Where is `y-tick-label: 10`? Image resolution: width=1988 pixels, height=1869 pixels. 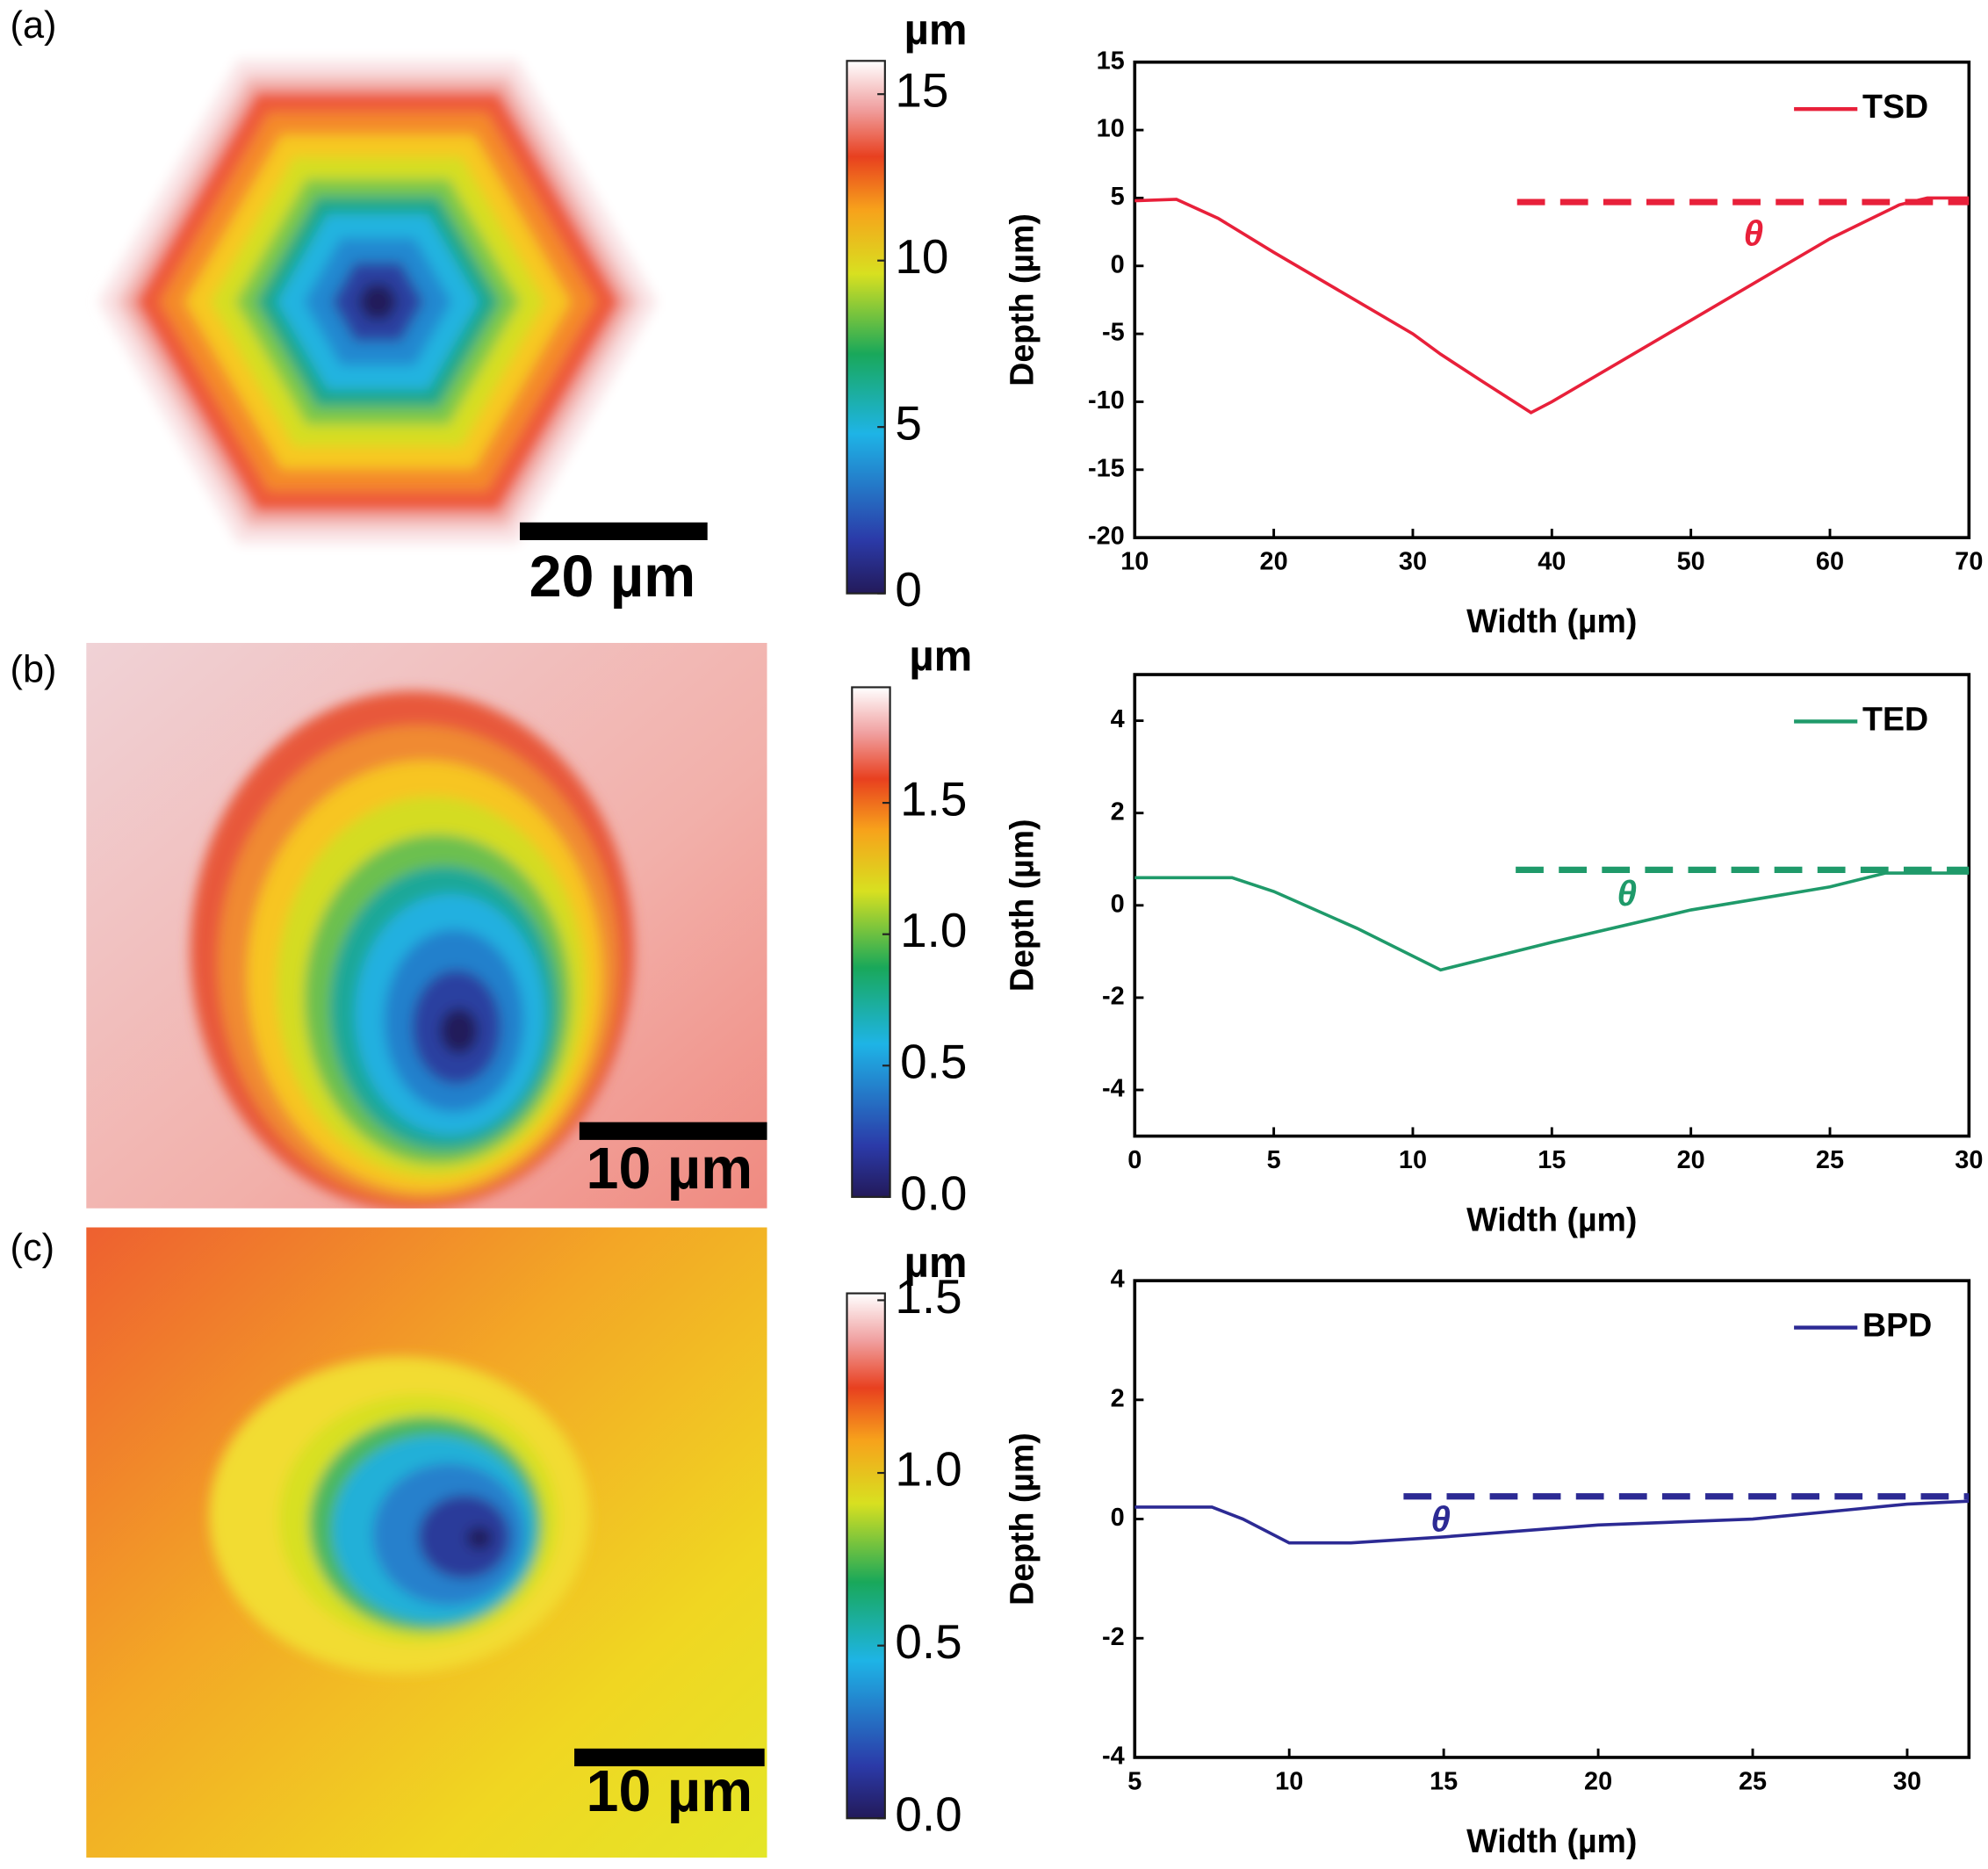 y-tick-label: 10 is located at coordinates (1111, 129).